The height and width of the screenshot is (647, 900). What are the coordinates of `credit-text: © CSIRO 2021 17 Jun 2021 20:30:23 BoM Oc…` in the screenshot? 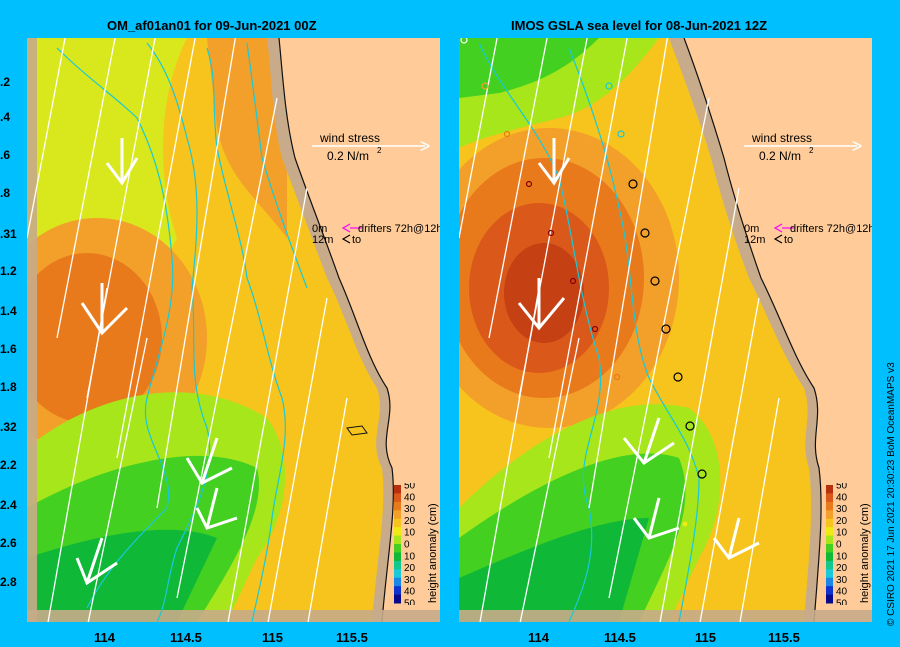 It's located at (891, 494).